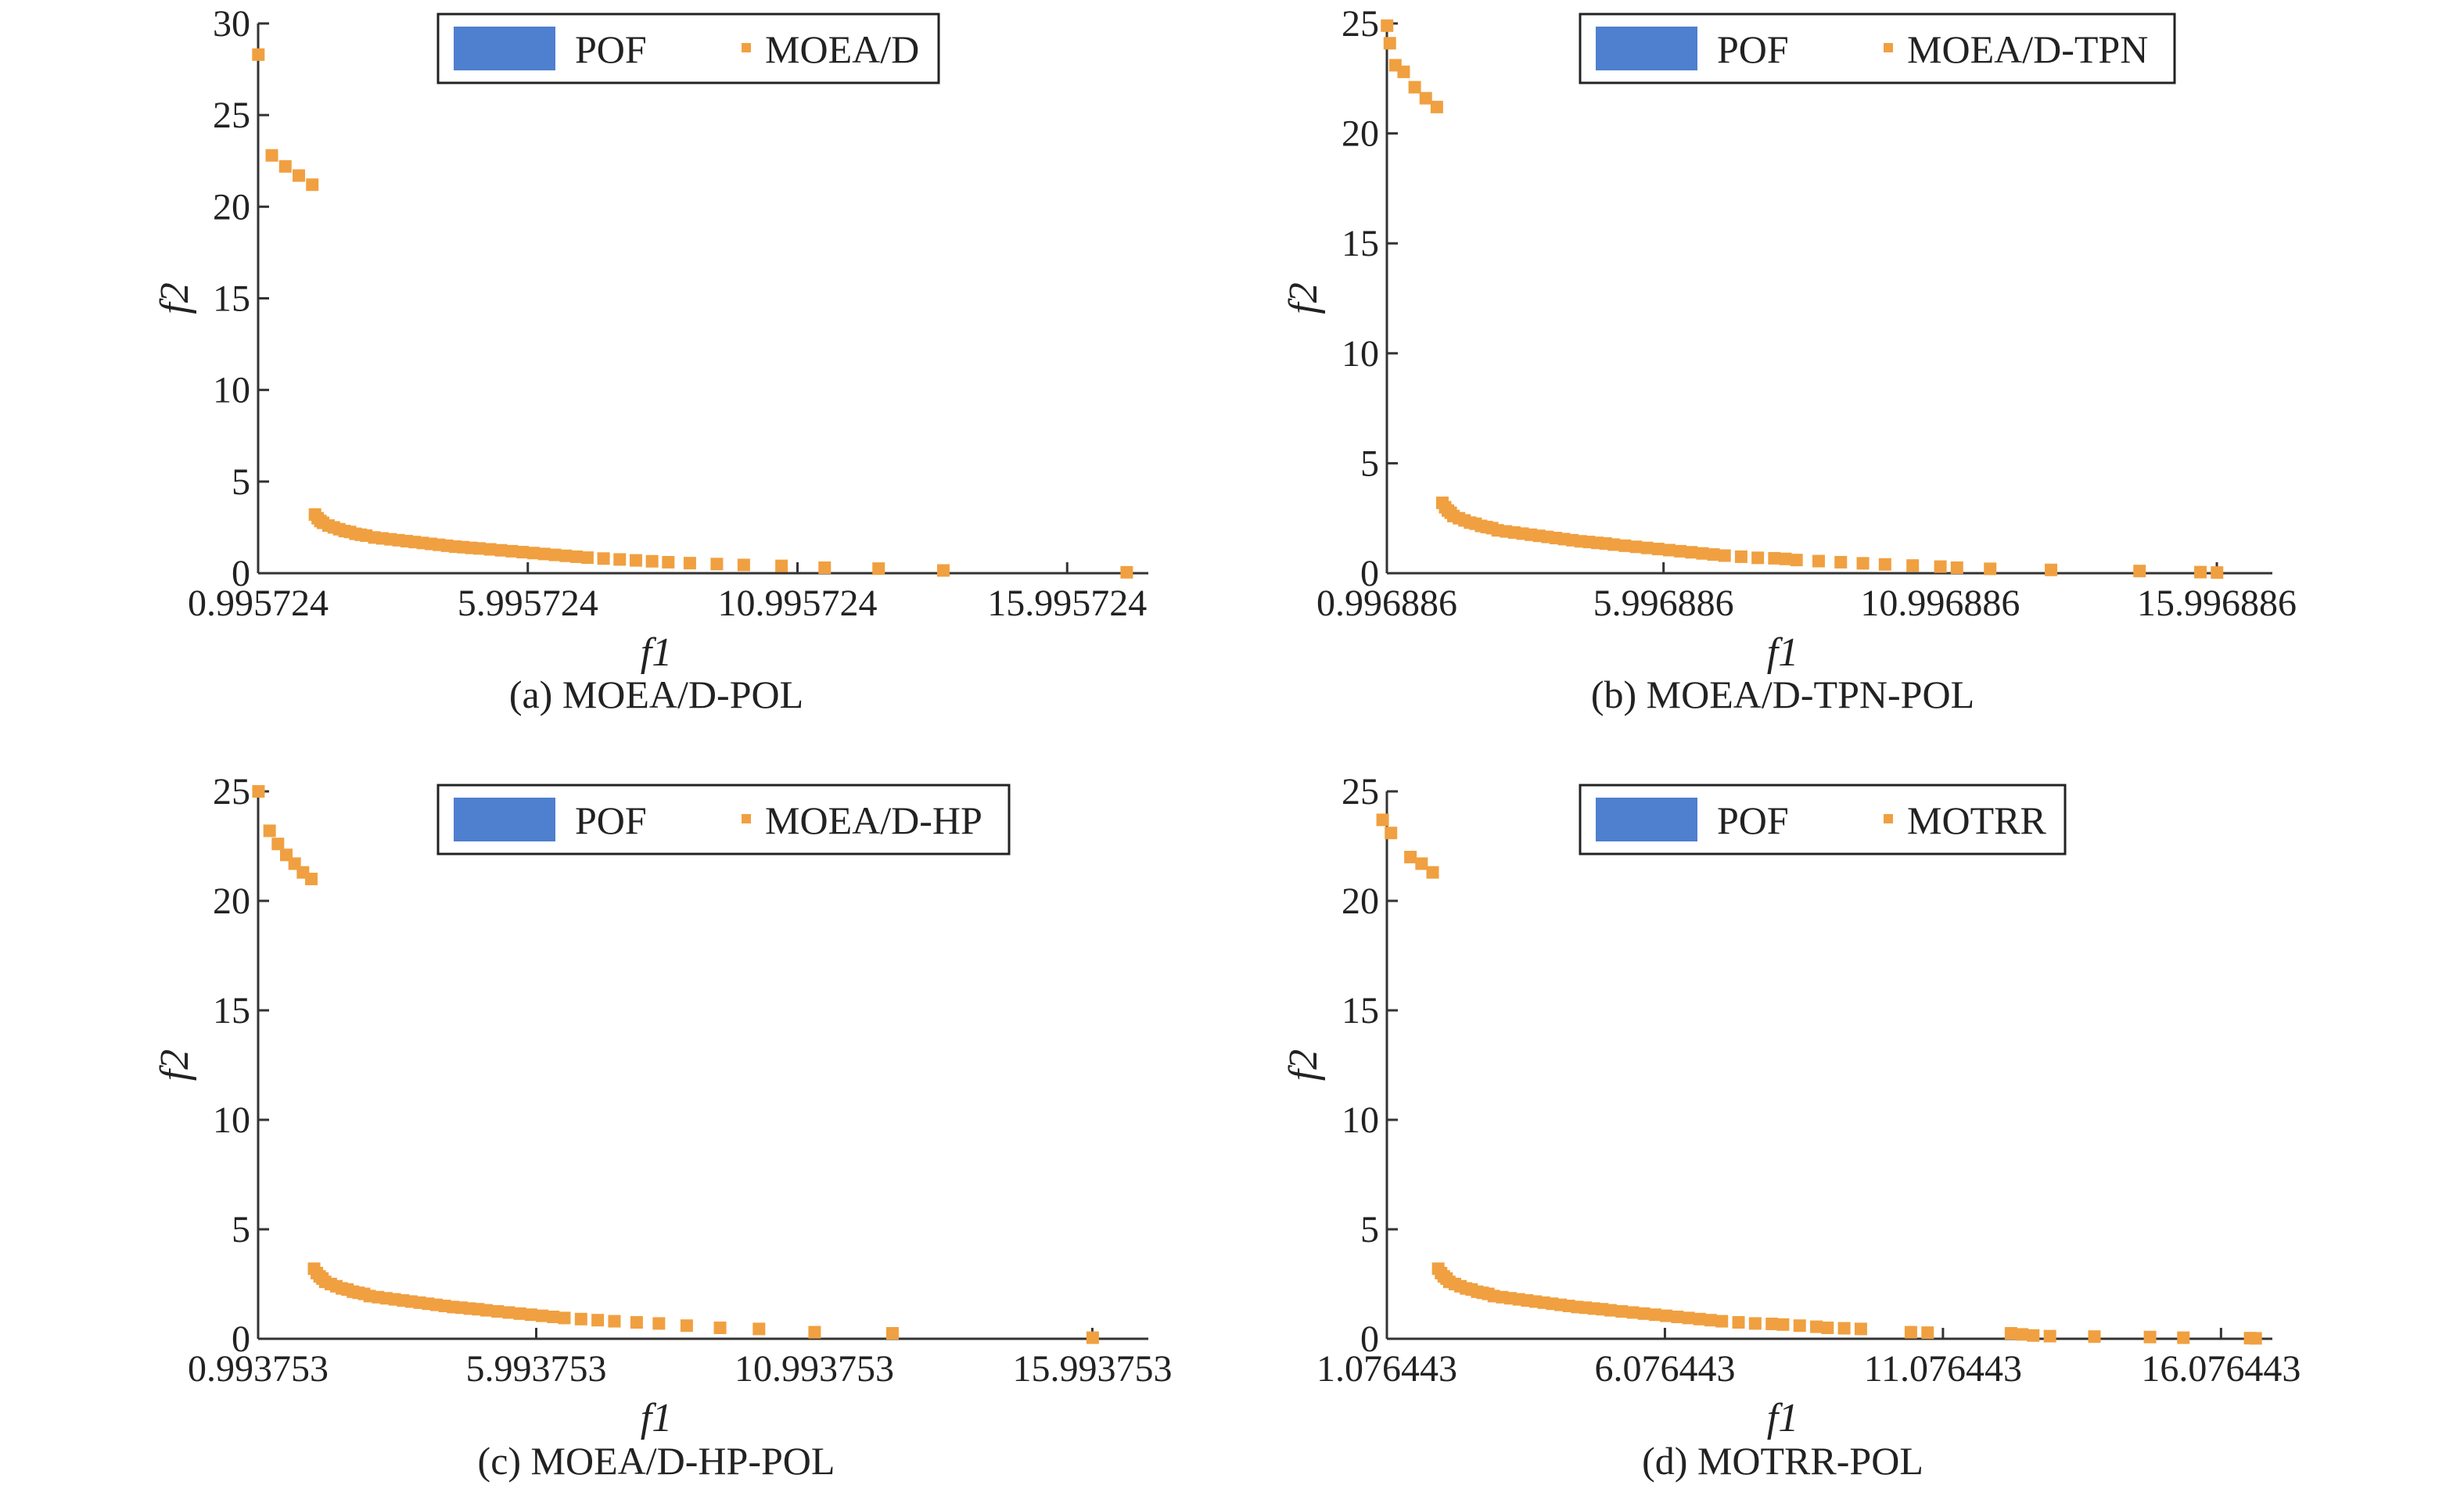 The height and width of the screenshot is (1503, 2464). I want to click on panel-caption: (c) MOEA/D-HP-POL, so click(656, 1461).